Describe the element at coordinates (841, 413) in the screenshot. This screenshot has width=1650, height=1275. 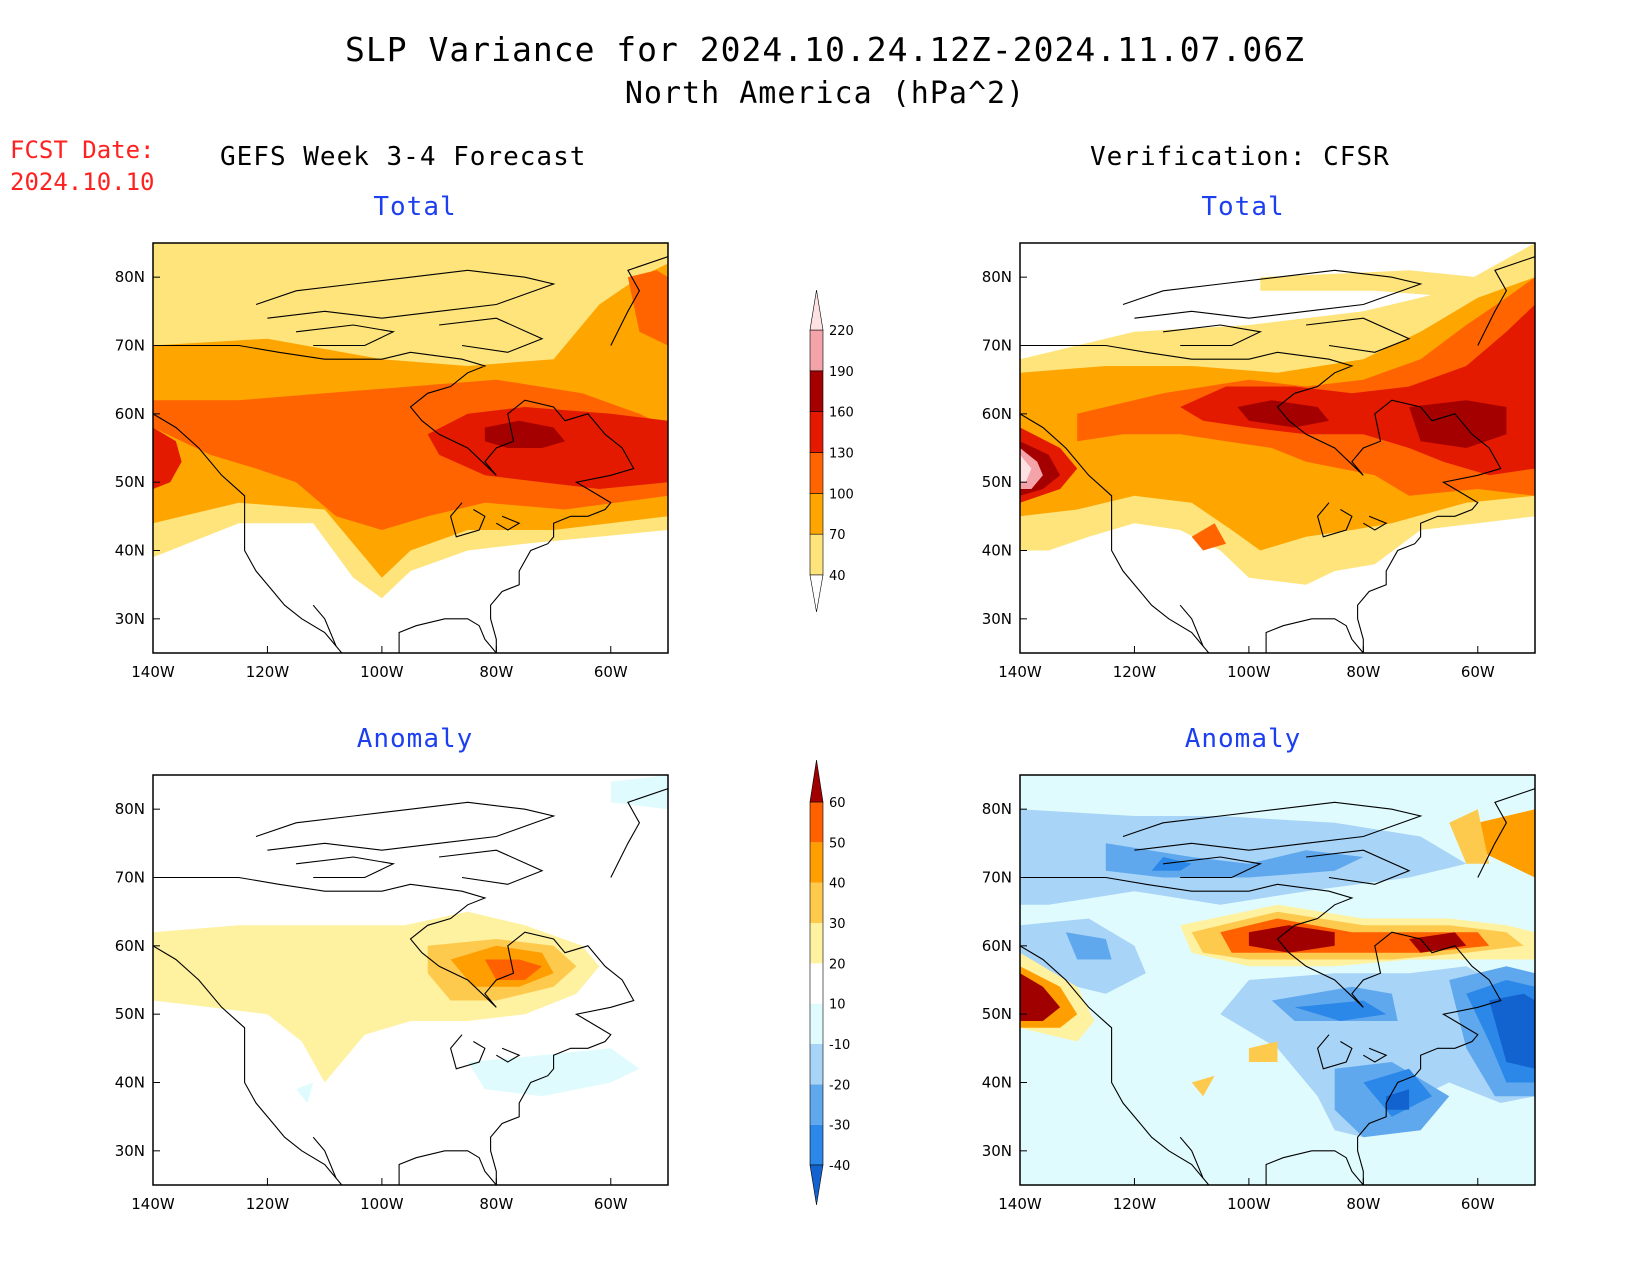
I see `colorbar-label: 160` at that location.